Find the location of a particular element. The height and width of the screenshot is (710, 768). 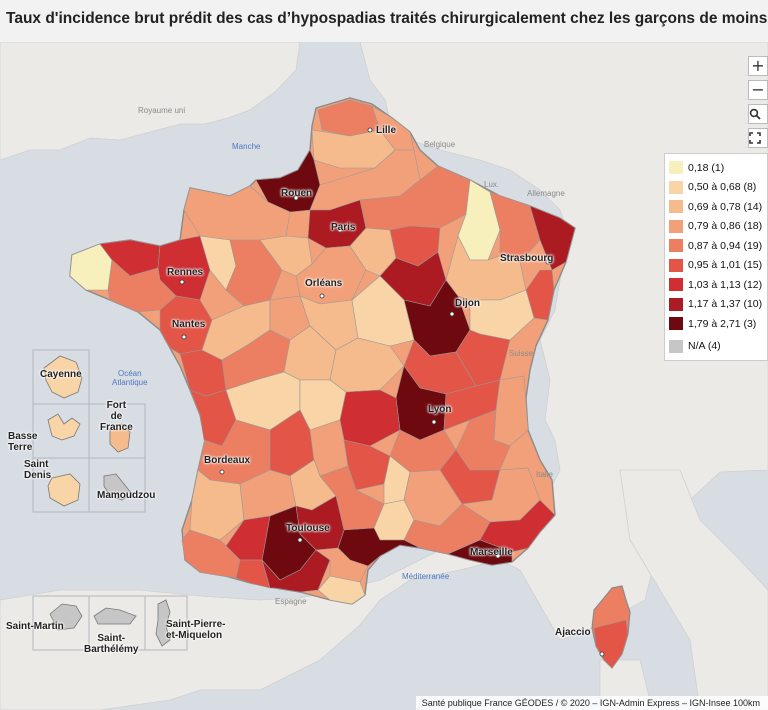

legend-item: 1,03 à 1,13 (12) is located at coordinates (716, 285).